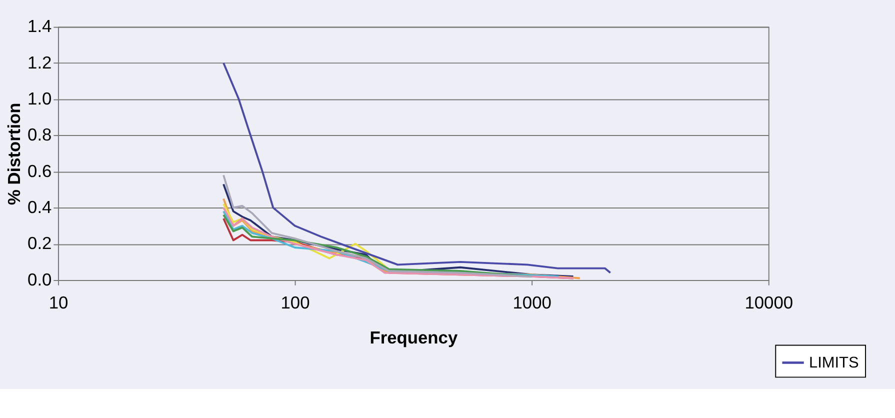 The image size is (895, 418). I want to click on x-tick-label: 100, so click(295, 302).